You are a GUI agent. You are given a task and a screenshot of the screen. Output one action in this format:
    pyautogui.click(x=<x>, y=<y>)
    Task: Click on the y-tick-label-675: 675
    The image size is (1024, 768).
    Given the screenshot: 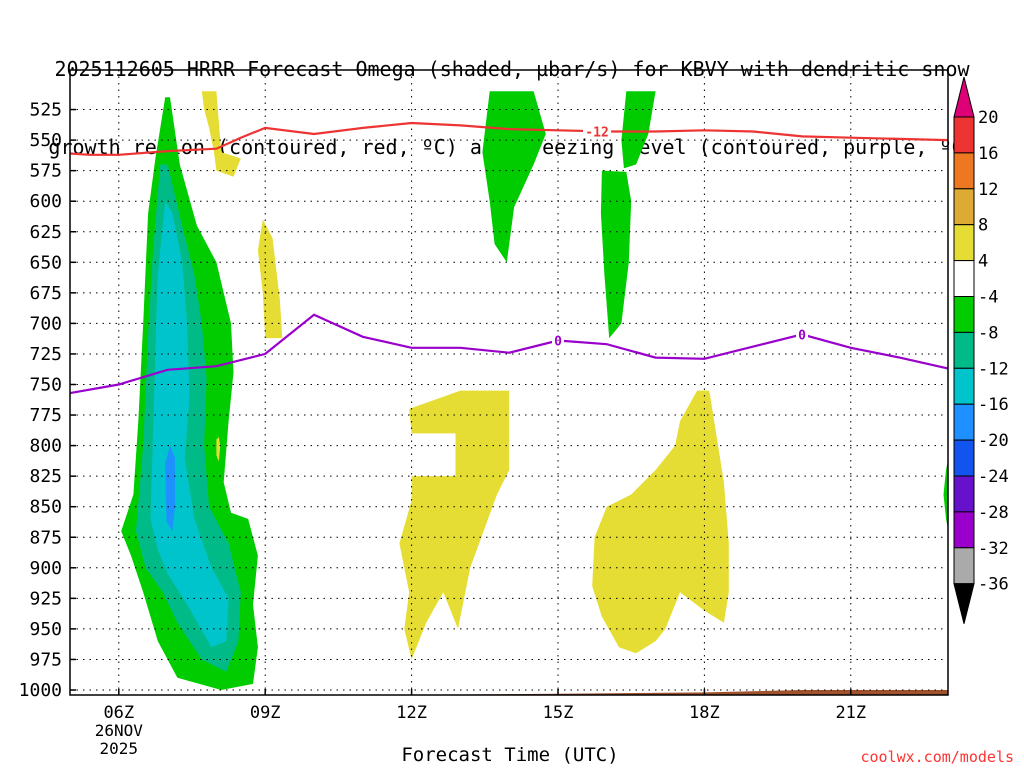 What is the action you would take?
    pyautogui.click(x=45, y=293)
    